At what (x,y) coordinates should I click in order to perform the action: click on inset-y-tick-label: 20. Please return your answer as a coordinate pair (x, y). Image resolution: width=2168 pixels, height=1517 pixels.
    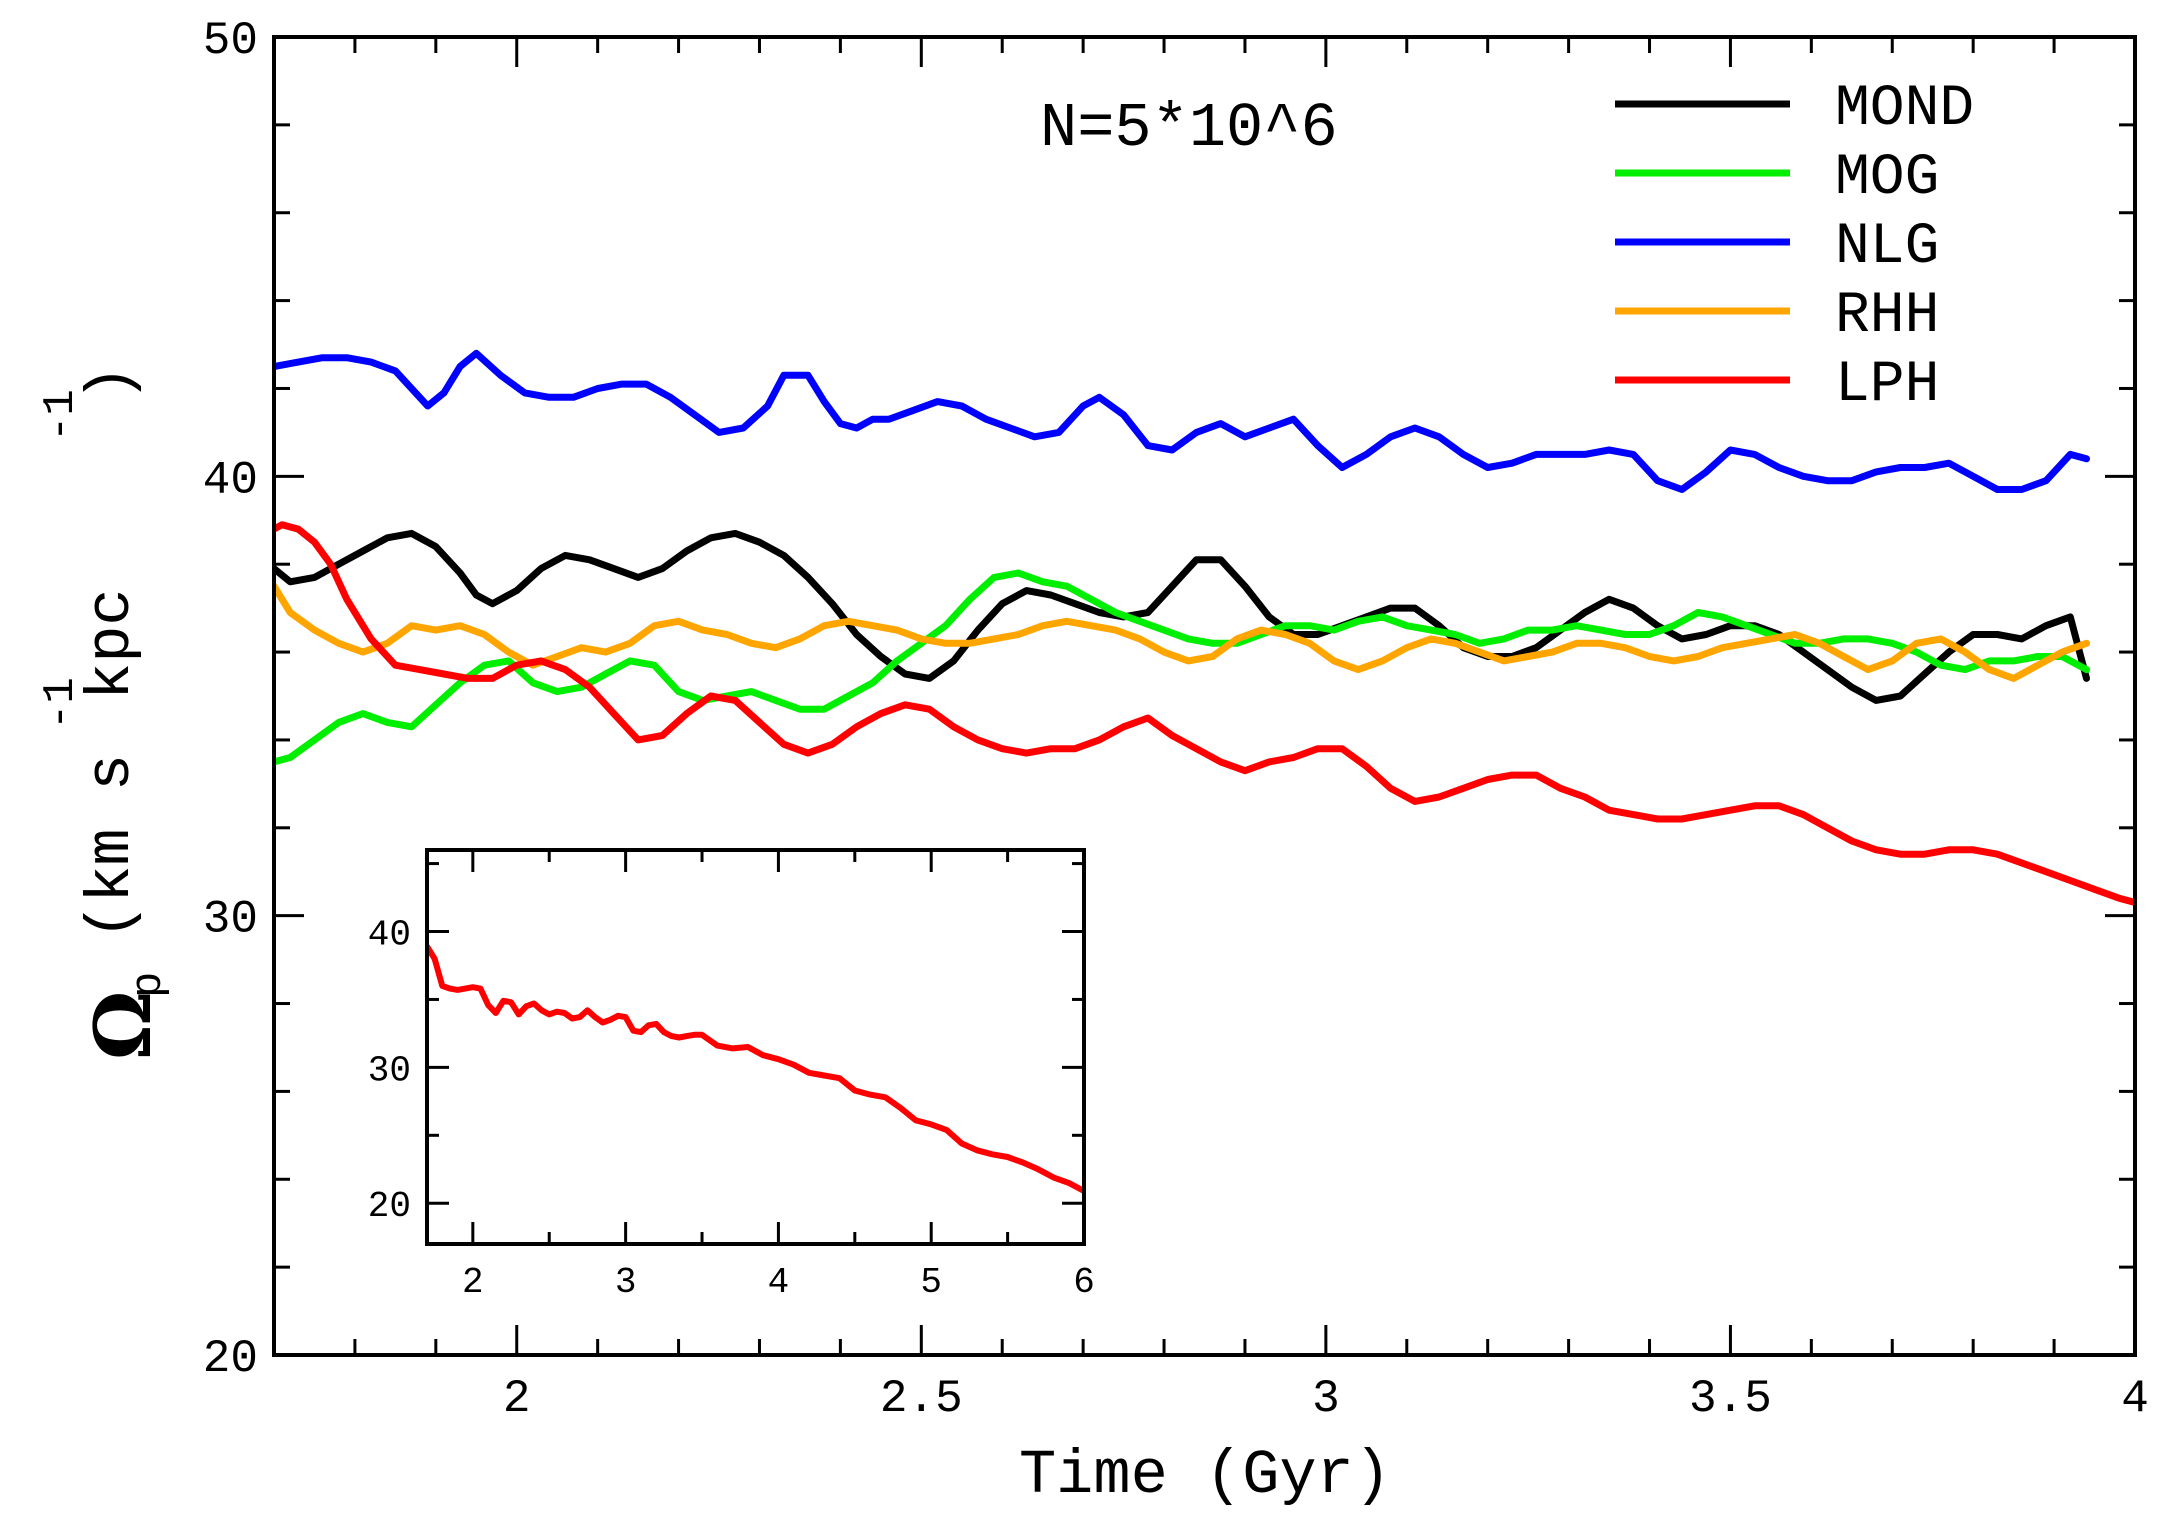
    Looking at the image, I should click on (389, 1206).